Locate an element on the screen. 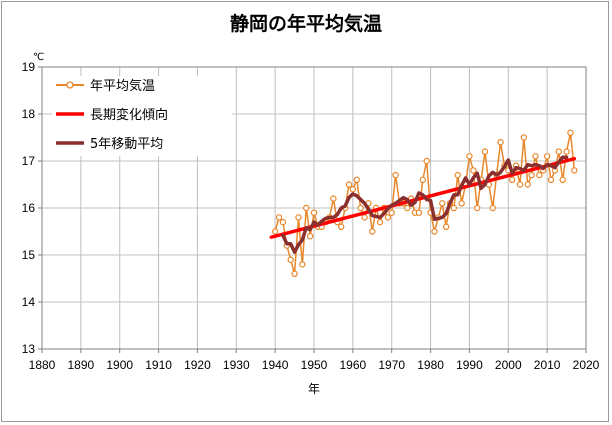  legend-item-trend: 長期変化傾向 is located at coordinates (112, 115).